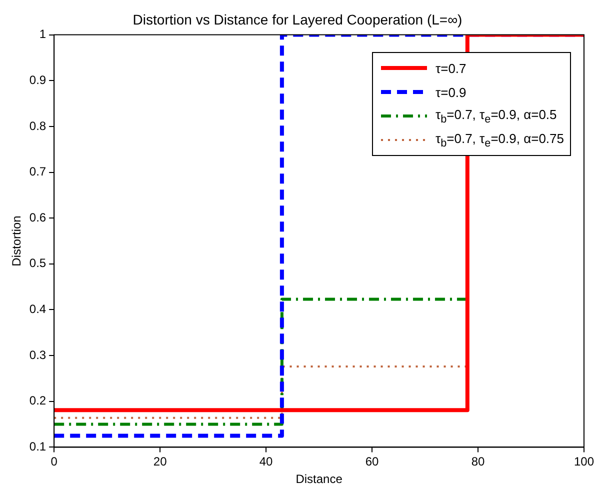 This screenshot has width=605, height=495. I want to click on y-tick-label: 0.2, so click(37, 401).